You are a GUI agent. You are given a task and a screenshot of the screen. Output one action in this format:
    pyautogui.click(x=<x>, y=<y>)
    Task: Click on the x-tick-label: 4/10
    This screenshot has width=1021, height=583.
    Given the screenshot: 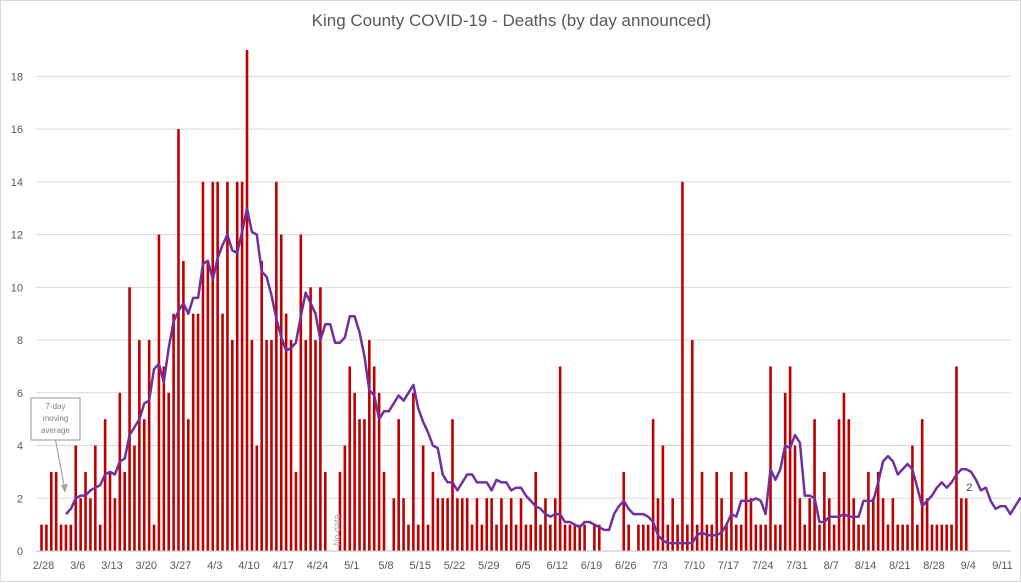 What is the action you would take?
    pyautogui.click(x=248, y=566)
    